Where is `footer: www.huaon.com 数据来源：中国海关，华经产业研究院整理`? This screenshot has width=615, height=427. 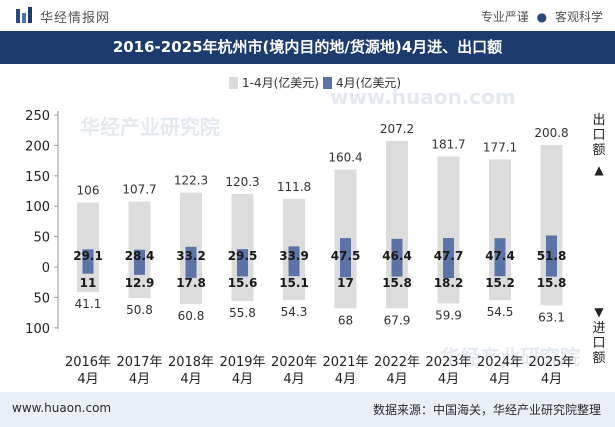 footer: www.huaon.com 数据来源：中国海关，华经产业研究院整理 is located at coordinates (307, 409).